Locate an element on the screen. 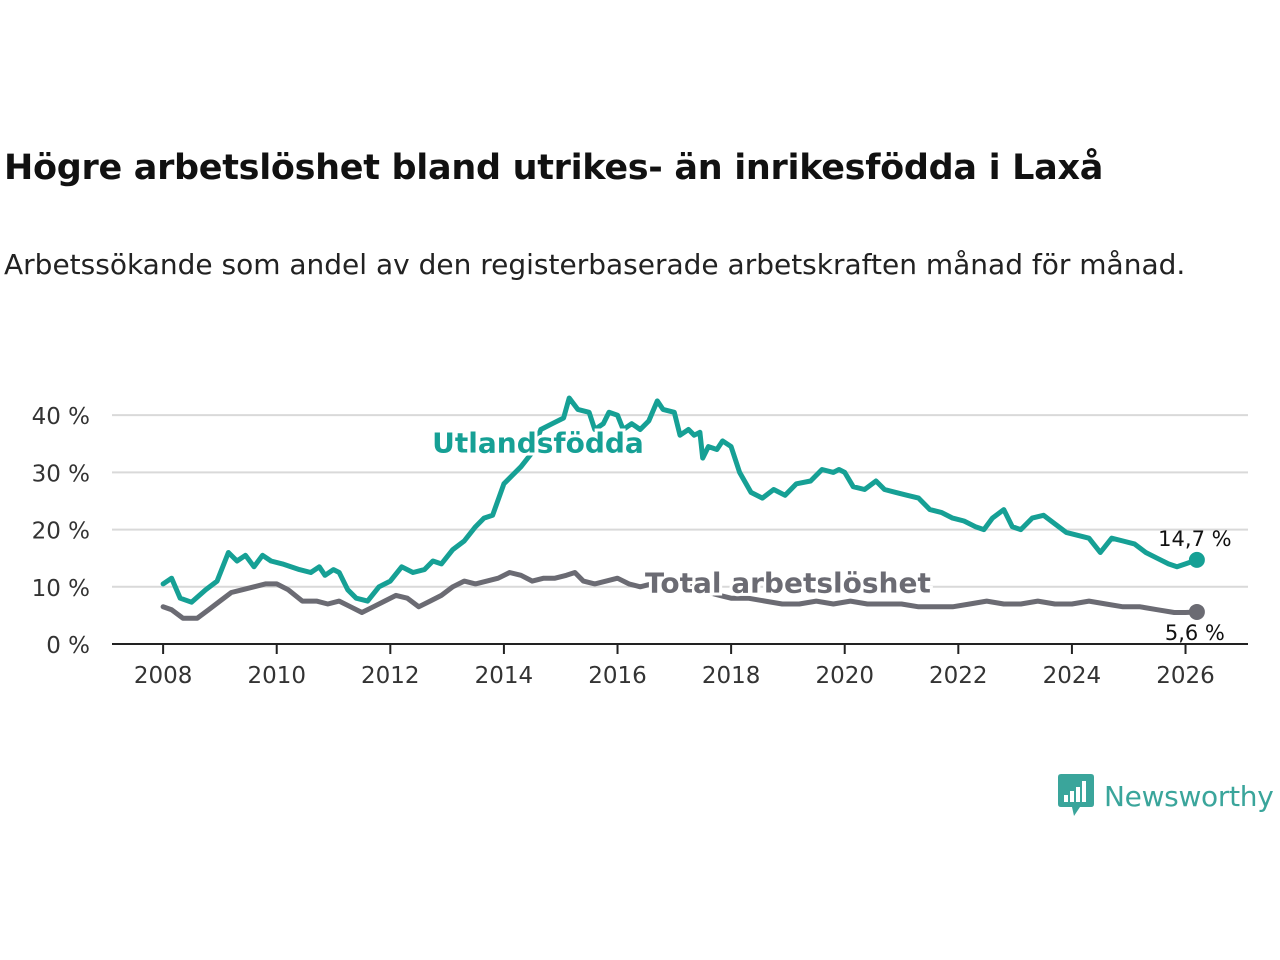  newsworthy-logo: Newsworthy is located at coordinates (1166, 796).